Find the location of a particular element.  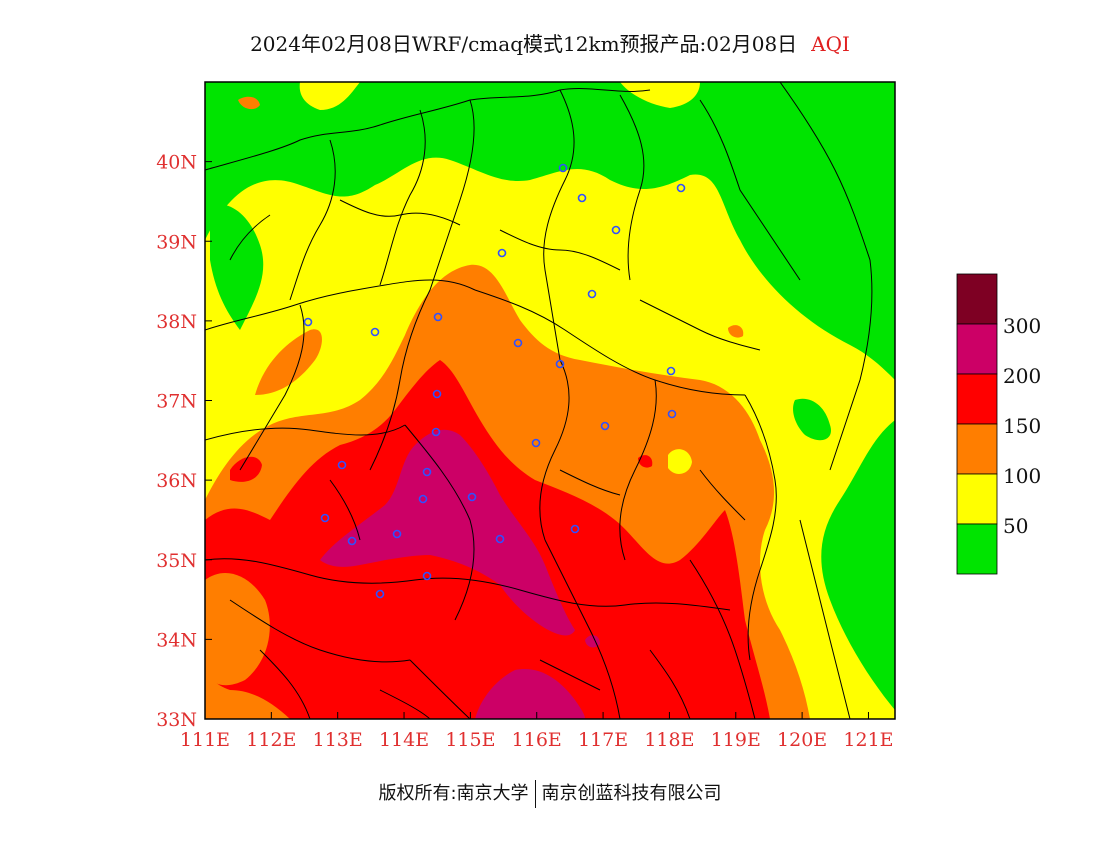

title-text: 2024年02月08日WRF/cmaq模式12km预报产品:02月08日 is located at coordinates (524, 44).